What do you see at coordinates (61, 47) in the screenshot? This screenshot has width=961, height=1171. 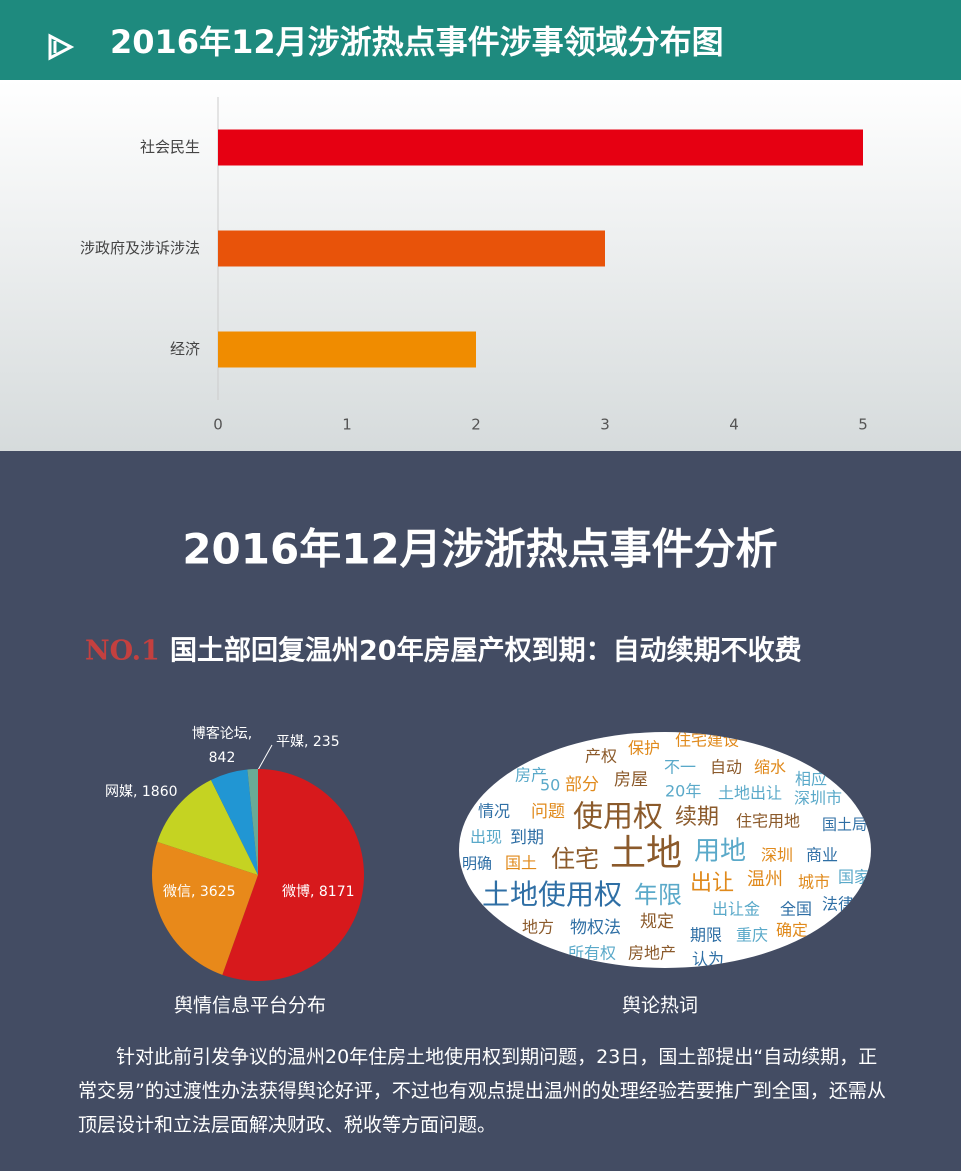 I see `play-icon` at bounding box center [61, 47].